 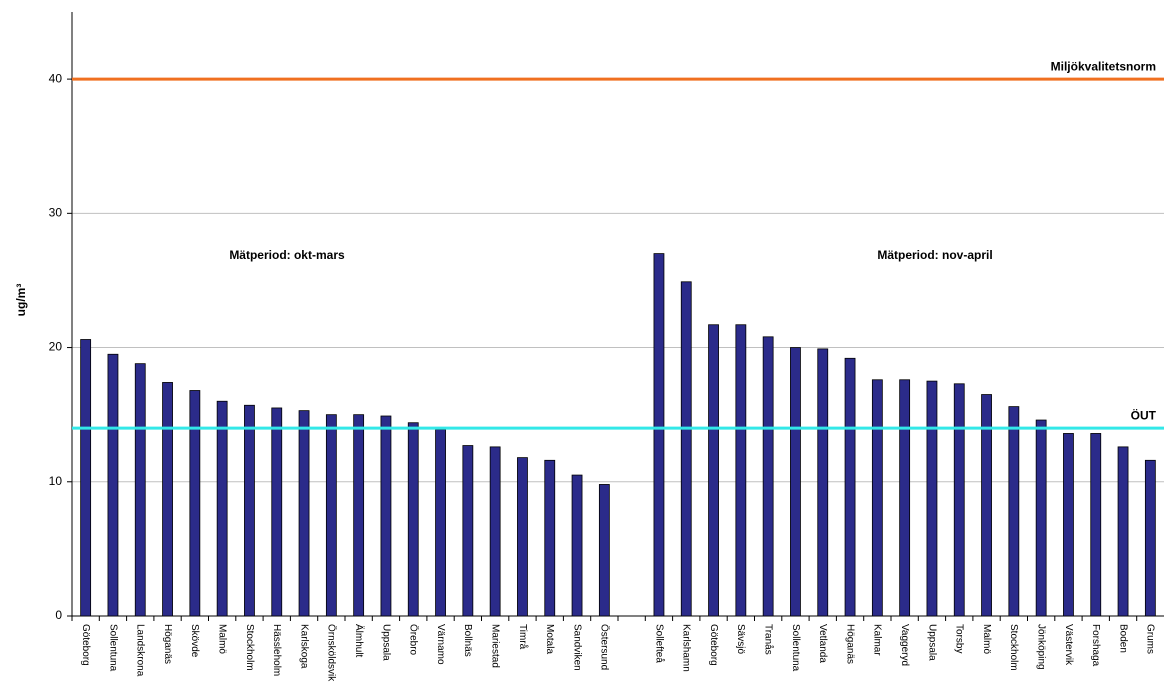 What do you see at coordinates (1144, 414) in the screenshot?
I see `reference-label: ÖUT` at bounding box center [1144, 414].